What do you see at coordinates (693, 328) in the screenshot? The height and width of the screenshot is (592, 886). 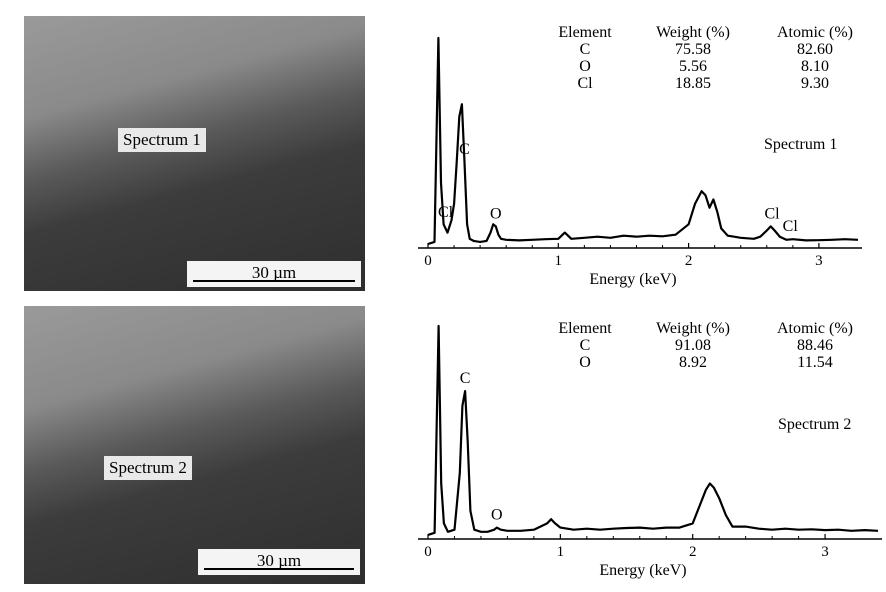 I see `table-2-header-weight: Weight (%)` at bounding box center [693, 328].